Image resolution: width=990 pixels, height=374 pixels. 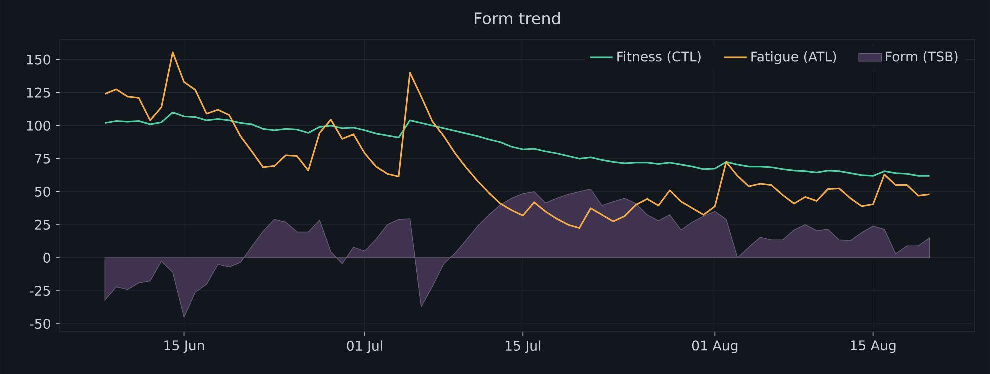 What do you see at coordinates (47, 258) in the screenshot?
I see `y-tick-label: 0` at bounding box center [47, 258].